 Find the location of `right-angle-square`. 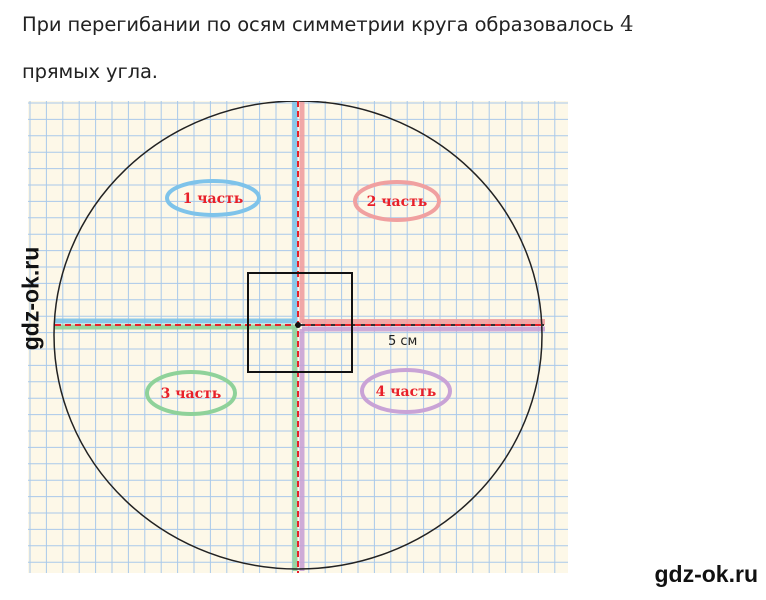

right-angle-square is located at coordinates (300, 322).